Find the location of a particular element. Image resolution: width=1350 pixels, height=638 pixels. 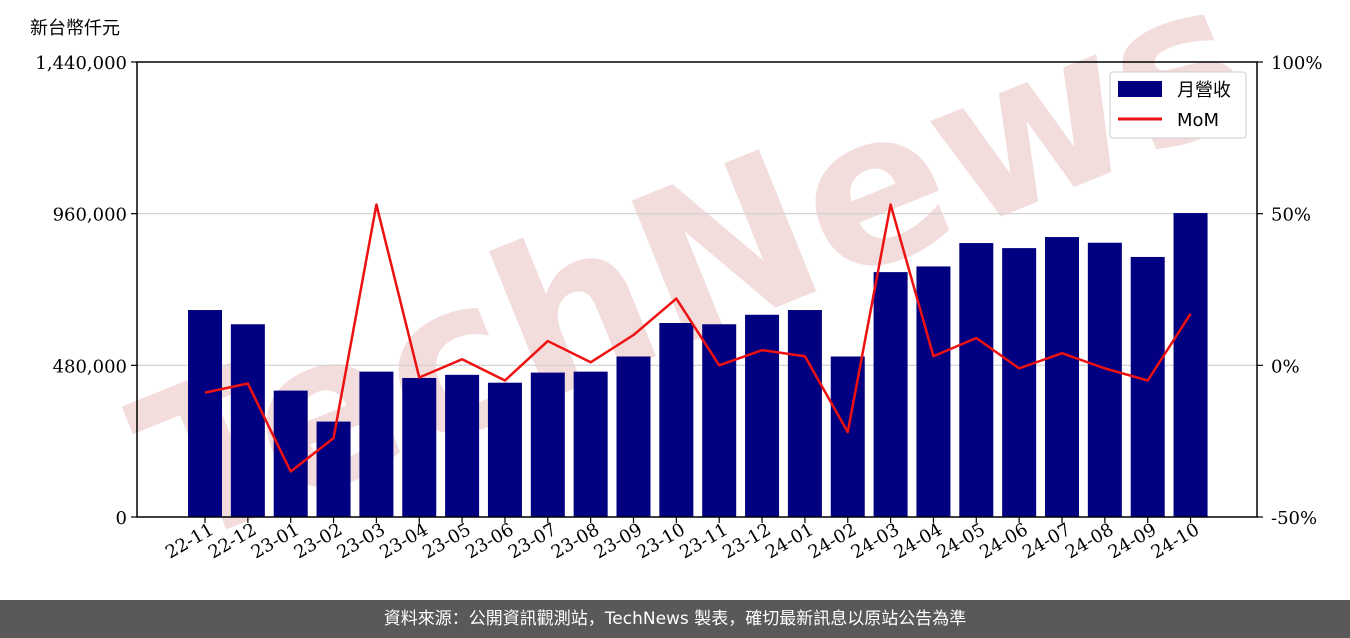

source-footer: 資料來源：公開資訊觀測站，TechNews 製表，確切最新訊息以原站公告為準 is located at coordinates (675, 619).